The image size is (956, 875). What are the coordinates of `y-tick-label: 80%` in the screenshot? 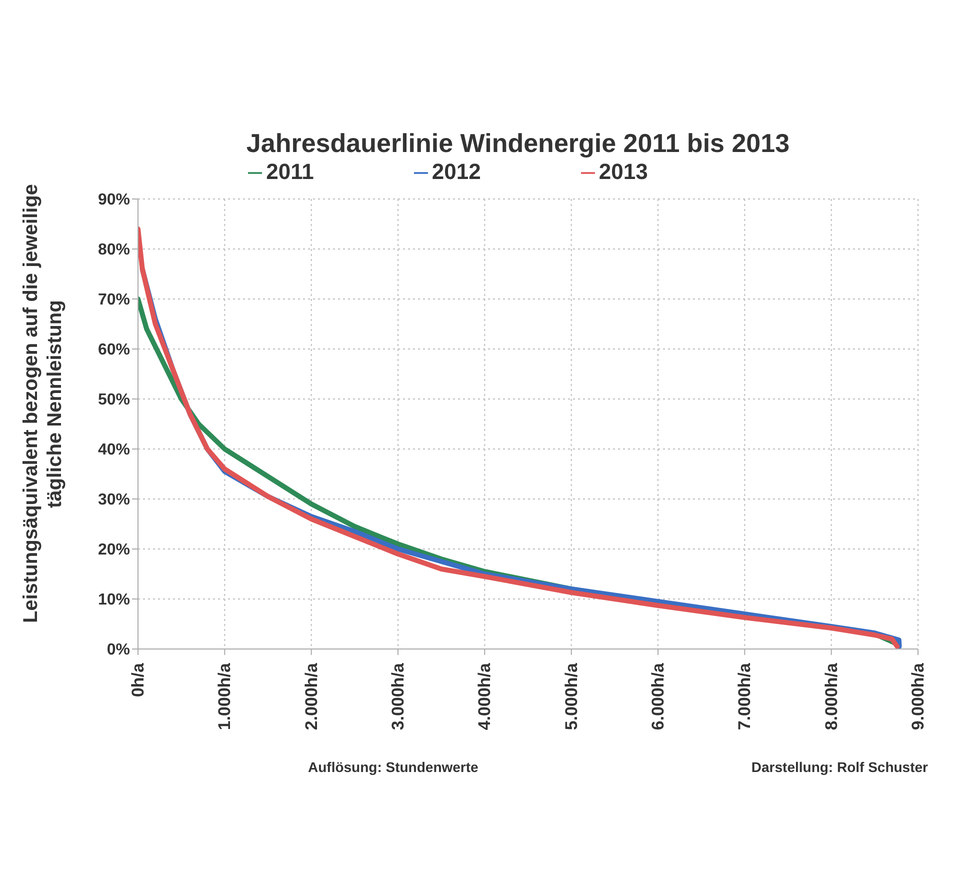 It's located at (114, 250).